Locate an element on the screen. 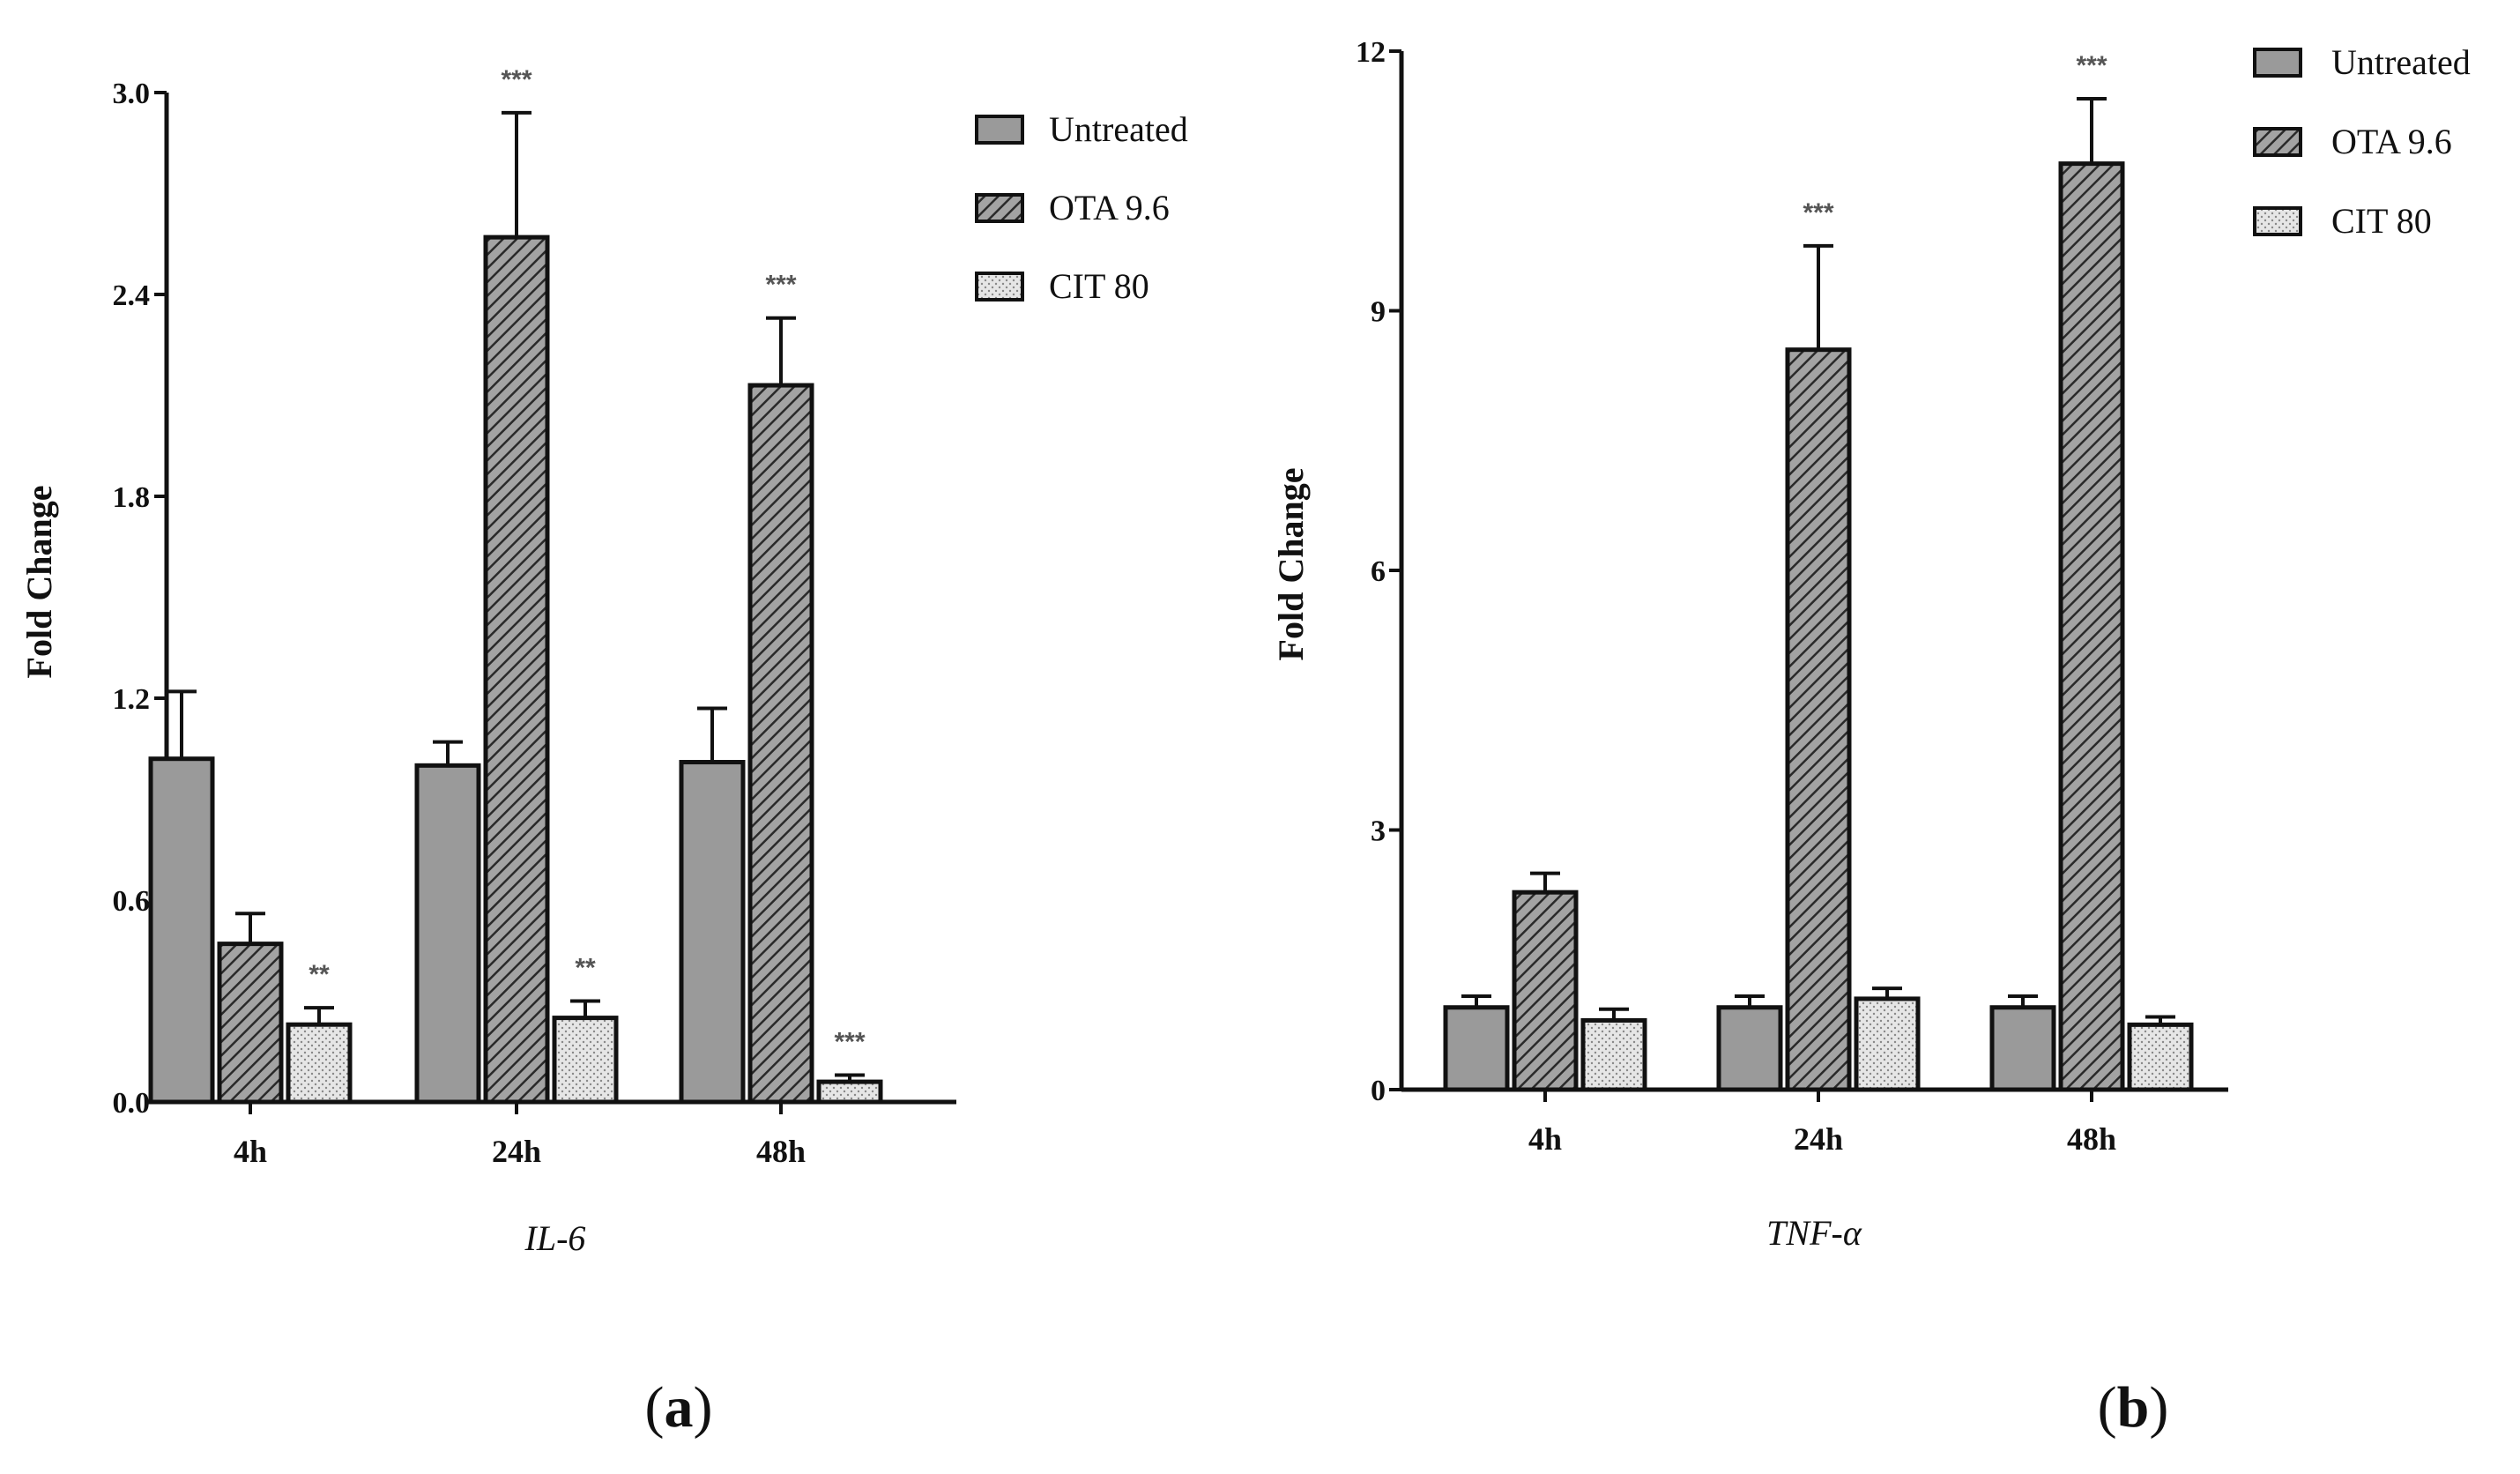  panel-b-legend-label-ota: OTA 9.6 is located at coordinates (2391, 141).